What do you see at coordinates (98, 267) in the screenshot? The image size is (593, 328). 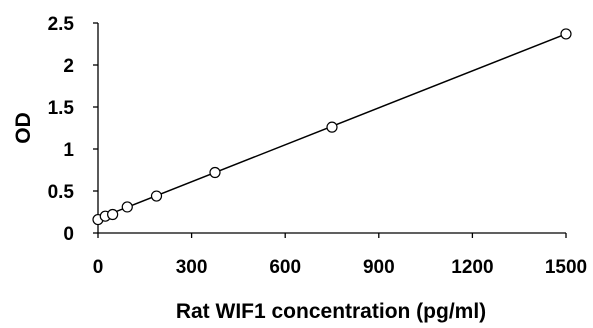 I see `x-tick-label: 0` at bounding box center [98, 267].